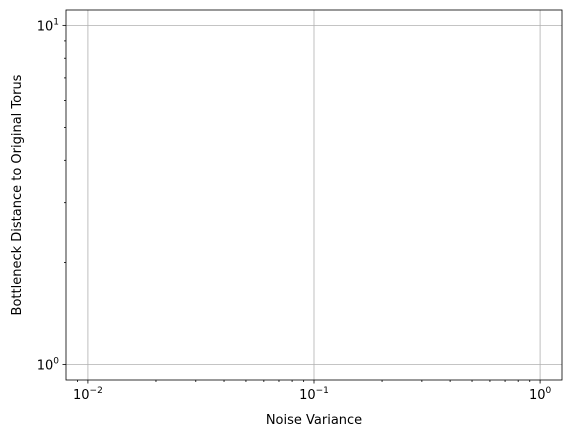  I want to click on x-tick-label: 10⁻², so click(88, 394).